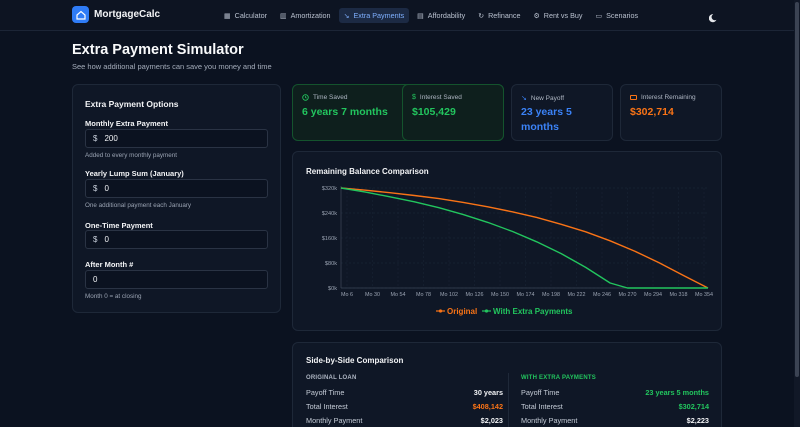 The width and height of the screenshot is (800, 427). What do you see at coordinates (551, 295) in the screenshot?
I see `x-tick-label: Mo 198` at bounding box center [551, 295].